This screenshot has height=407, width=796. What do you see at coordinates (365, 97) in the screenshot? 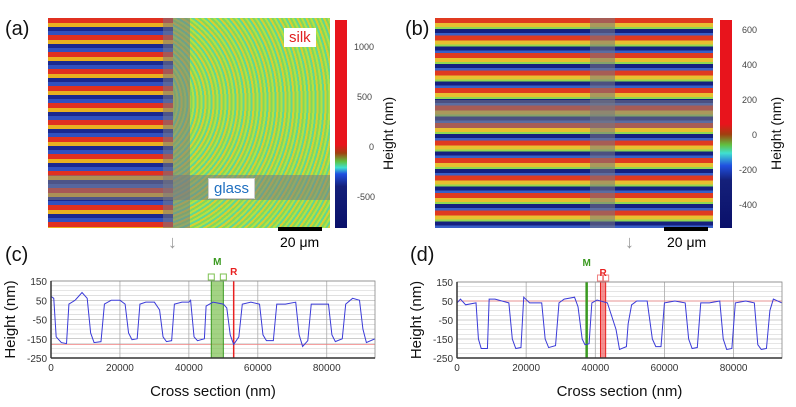
I see `colorbar-a-tick: 500` at bounding box center [365, 97].